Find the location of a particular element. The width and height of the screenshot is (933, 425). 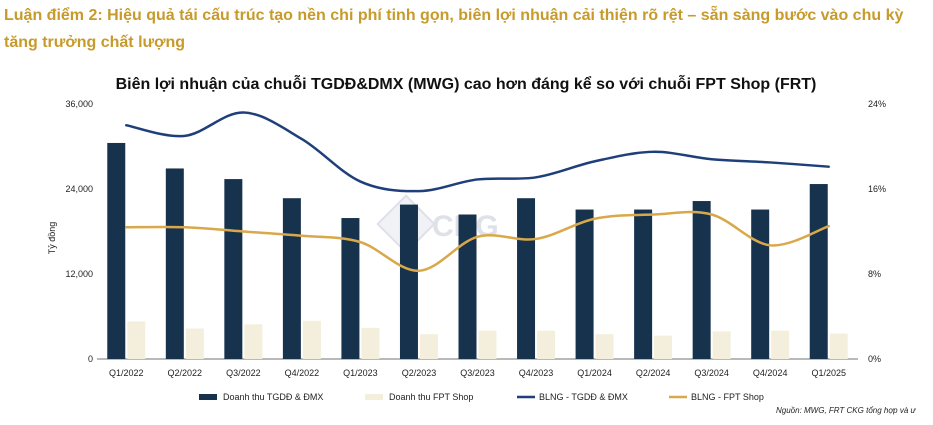

x-tick-label: Q2/2022 is located at coordinates (185, 373).